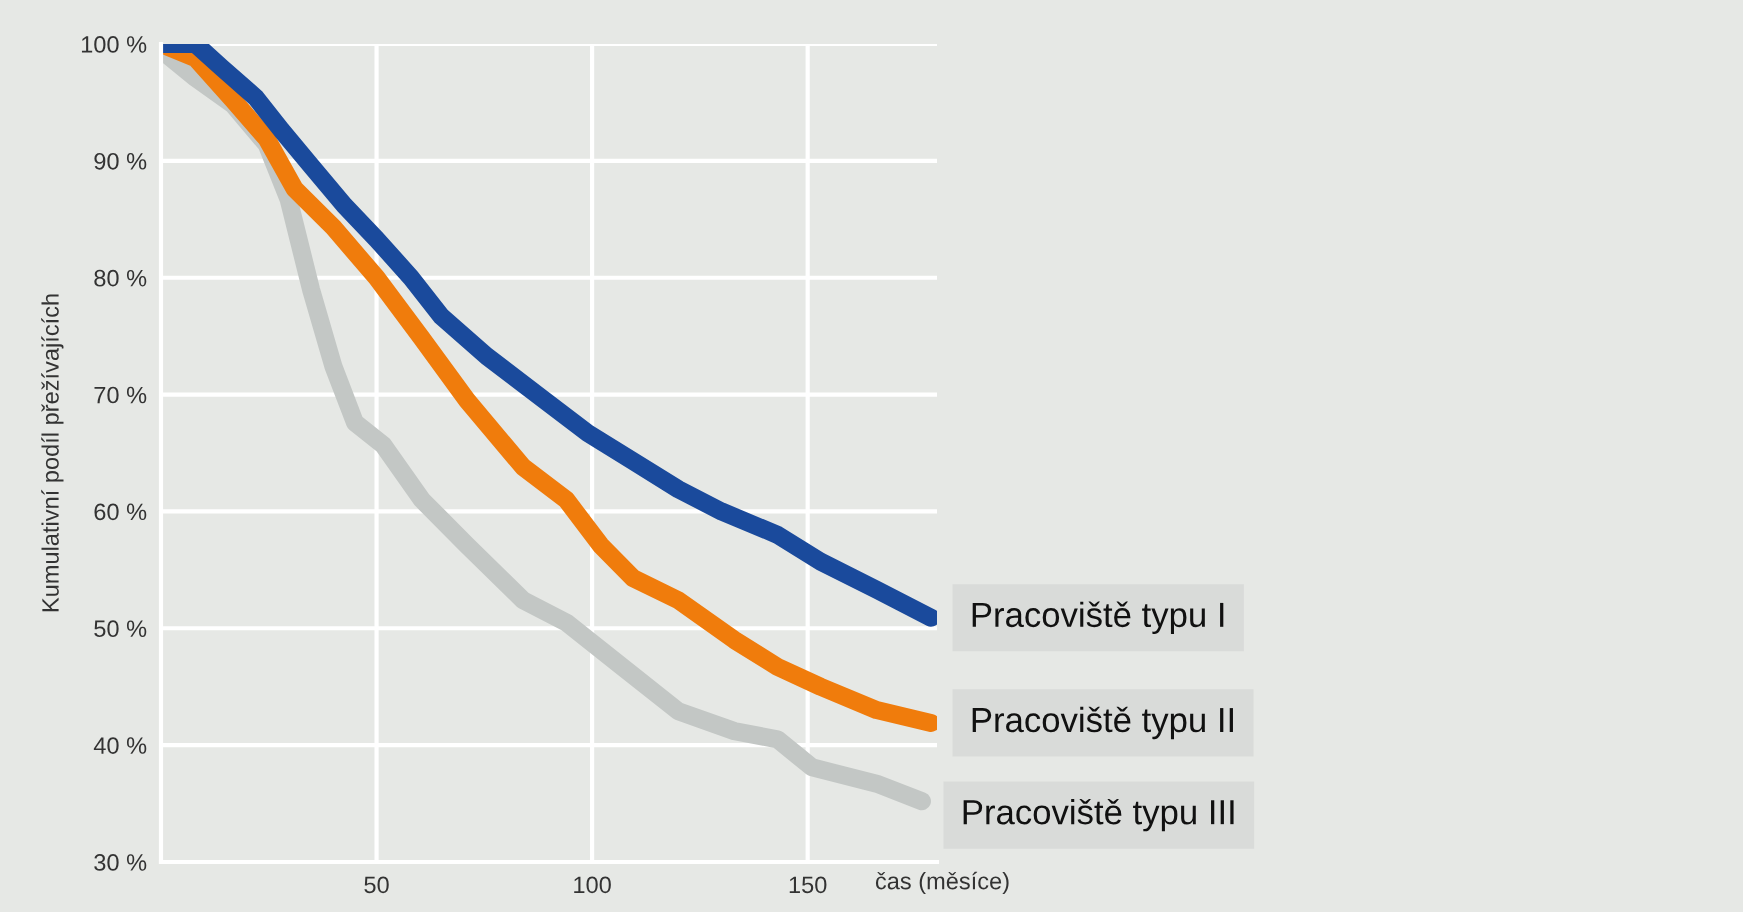  I want to click on y-tick-label: 30 %, so click(120, 862).